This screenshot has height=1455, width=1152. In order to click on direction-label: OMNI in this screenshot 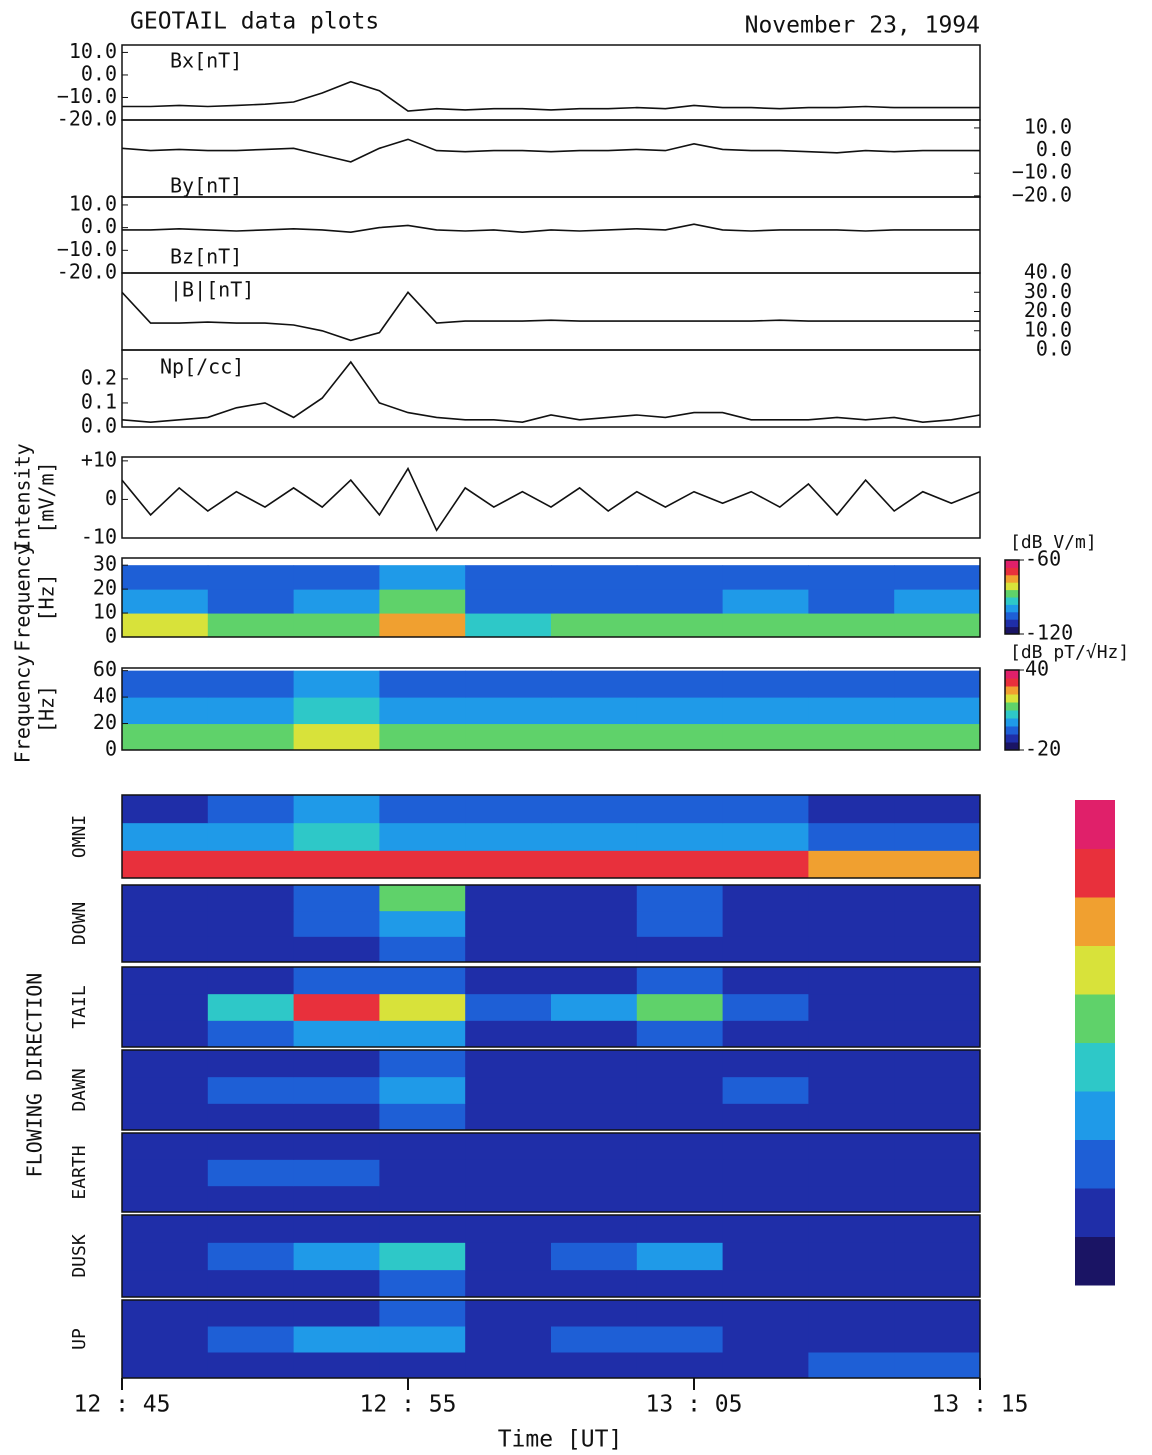, I will do `click(79, 836)`.